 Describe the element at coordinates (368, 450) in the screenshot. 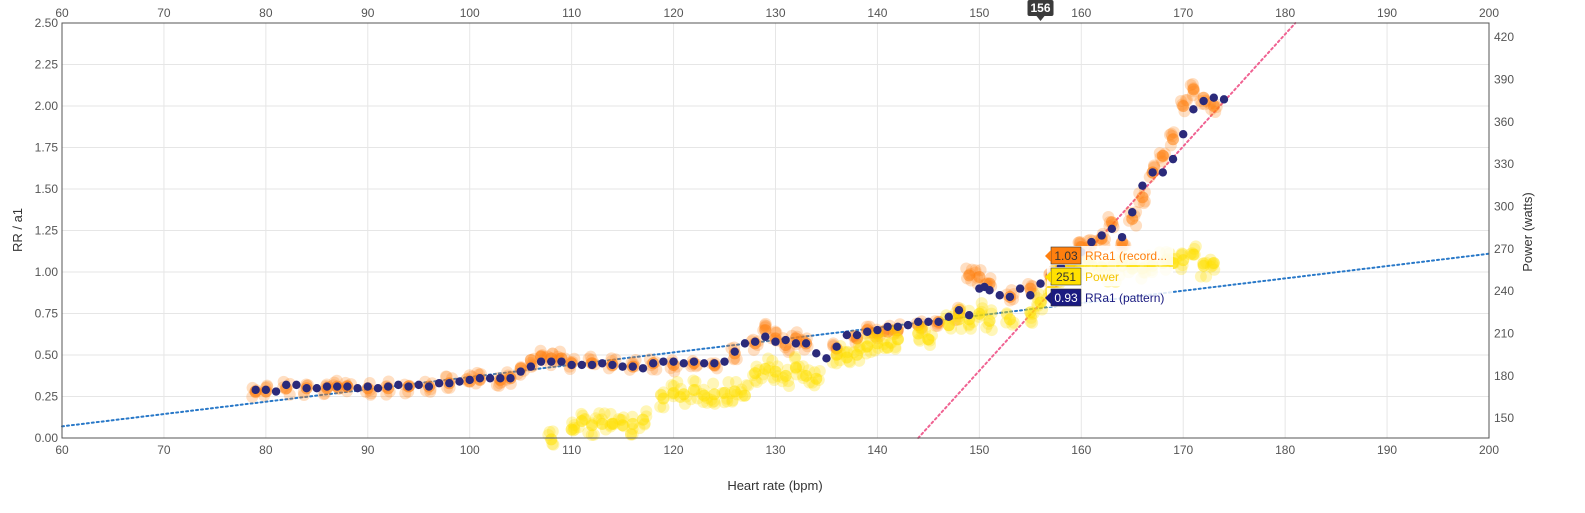

I see `x-tick-label: 90` at that location.